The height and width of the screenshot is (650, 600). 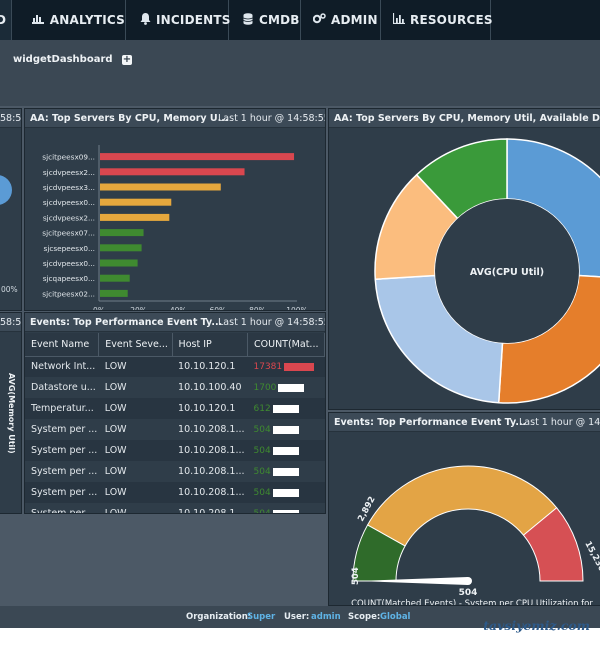 What do you see at coordinates (354, 20) in the screenshot?
I see `tab-admin-label: ADMIN` at bounding box center [354, 20].